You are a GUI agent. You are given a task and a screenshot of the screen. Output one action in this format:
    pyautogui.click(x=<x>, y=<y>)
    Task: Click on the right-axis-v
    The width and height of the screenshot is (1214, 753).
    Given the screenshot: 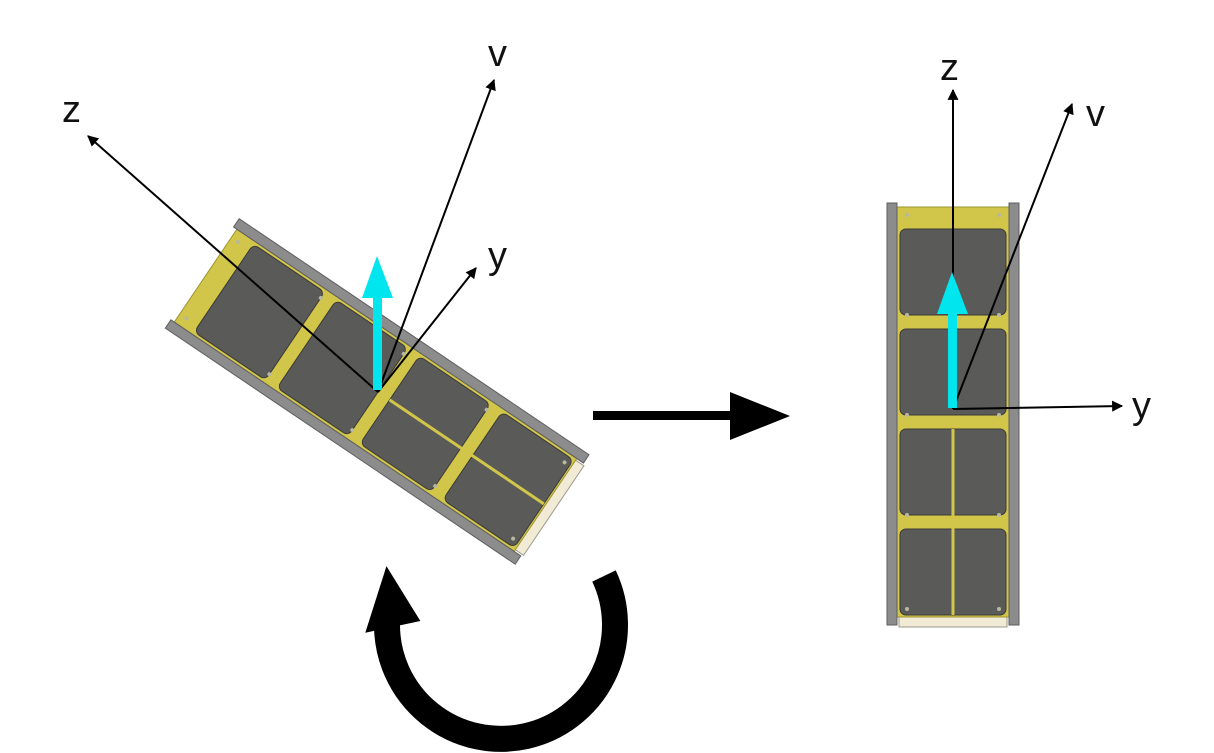 What is the action you would take?
    pyautogui.click(x=1013, y=256)
    